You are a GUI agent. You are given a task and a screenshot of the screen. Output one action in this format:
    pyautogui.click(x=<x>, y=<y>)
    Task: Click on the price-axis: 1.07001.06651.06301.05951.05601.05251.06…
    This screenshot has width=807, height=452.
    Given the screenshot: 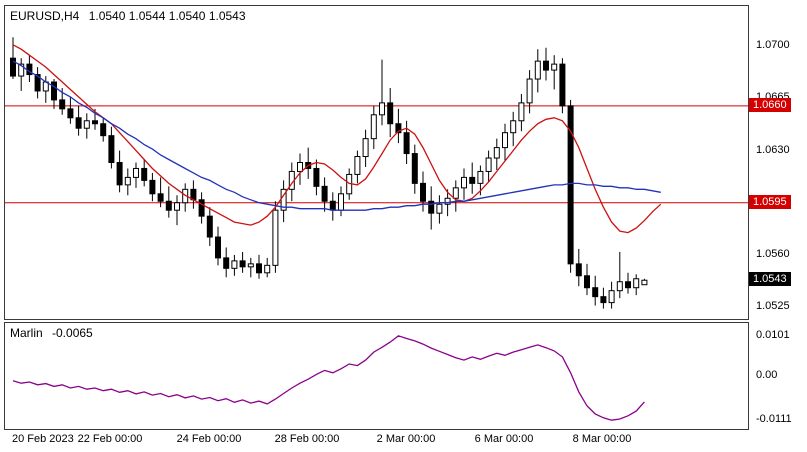 What is the action you would take?
    pyautogui.click(x=778, y=226)
    